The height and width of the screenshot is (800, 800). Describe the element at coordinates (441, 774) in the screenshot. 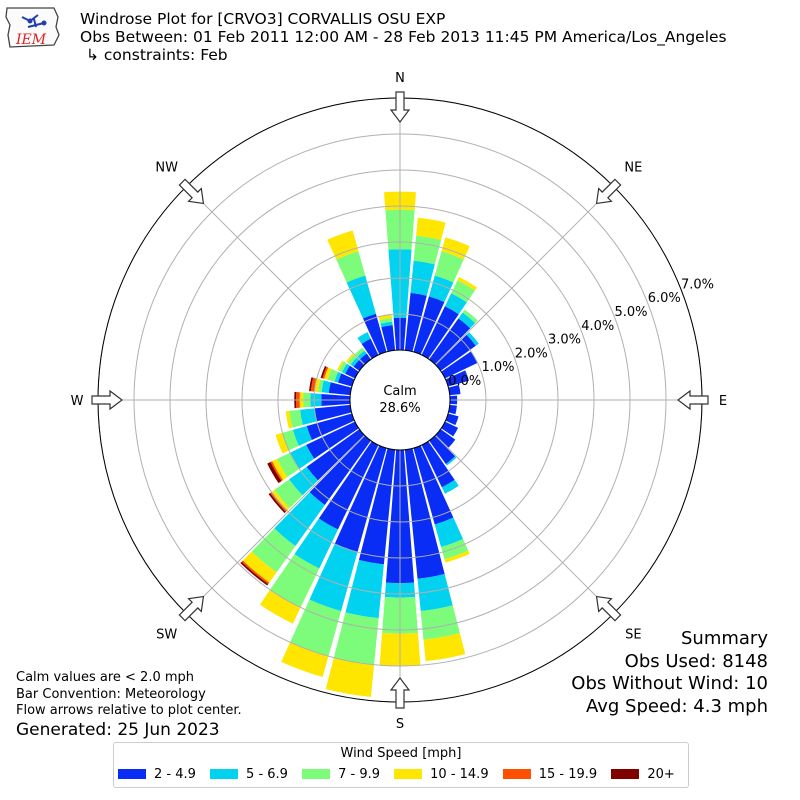

I see `legend-item: 10 - 14.9` at that location.